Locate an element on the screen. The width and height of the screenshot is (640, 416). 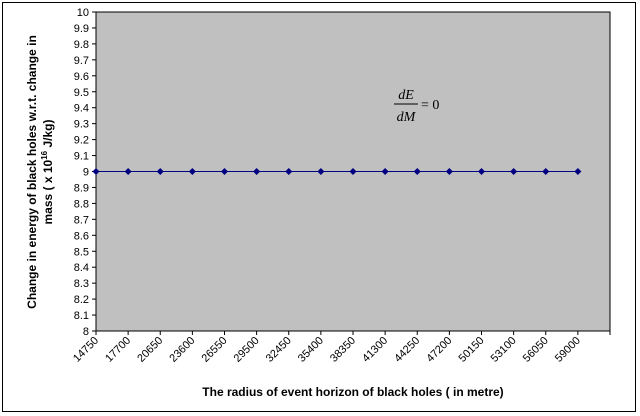
y-tick-label: 8.8 is located at coordinates (81, 204).